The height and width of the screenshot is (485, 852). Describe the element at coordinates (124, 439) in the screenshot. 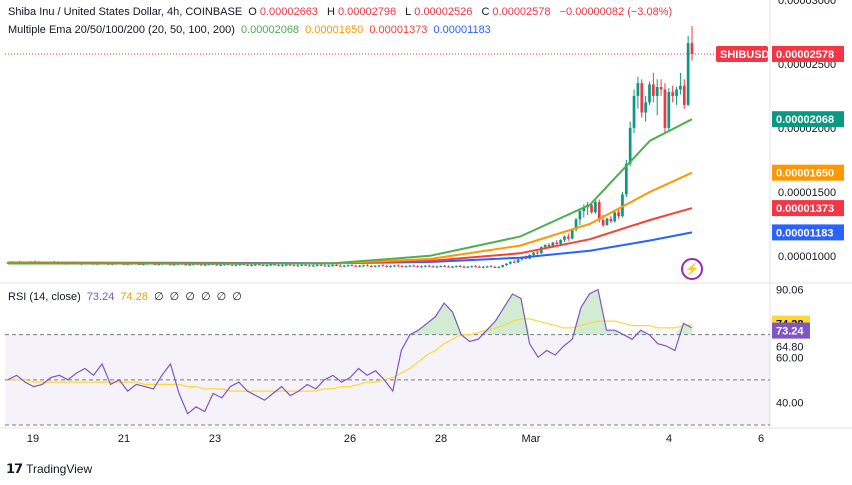

I see `time-tick-label: 21` at that location.